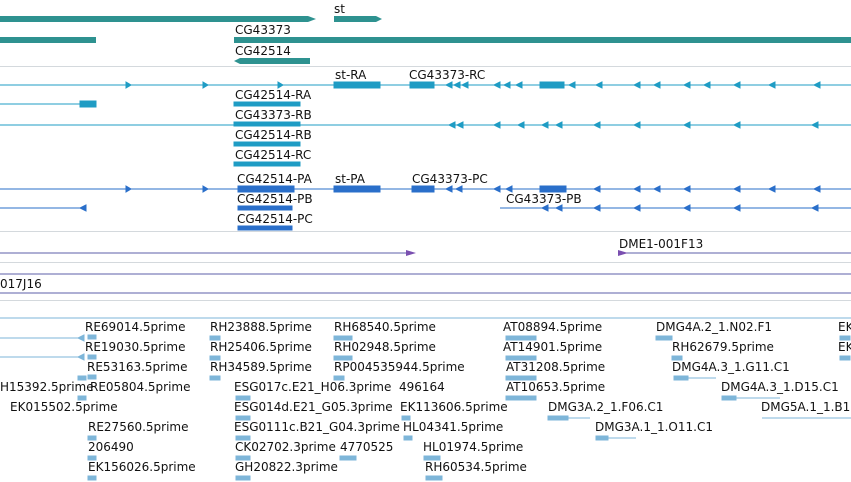  Describe the element at coordinates (142, 467) in the screenshot. I see `est-label: EK156026.5prime` at that location.